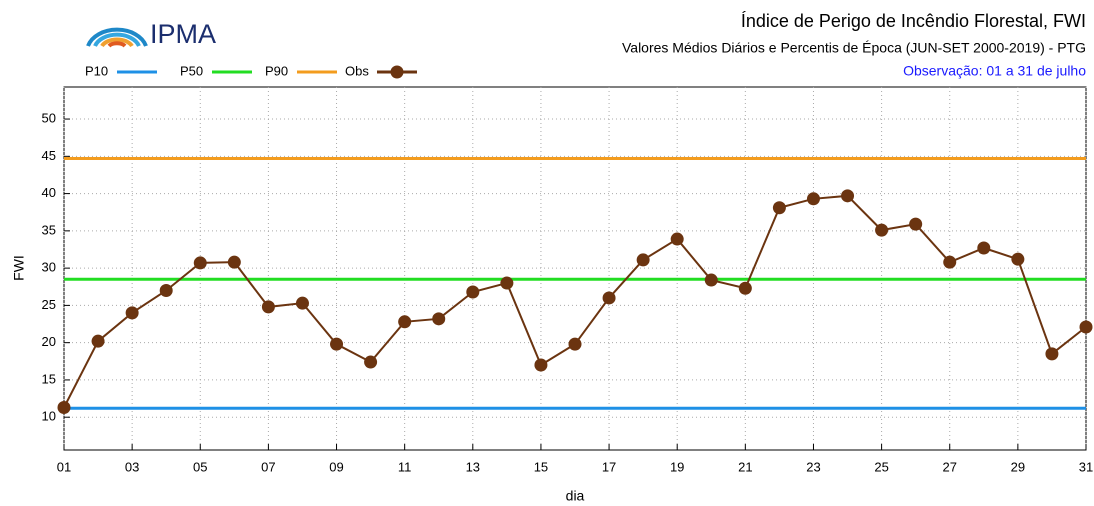 The image size is (1094, 506). Describe the element at coordinates (117, 37) in the screenshot. I see `logo-mark` at that location.